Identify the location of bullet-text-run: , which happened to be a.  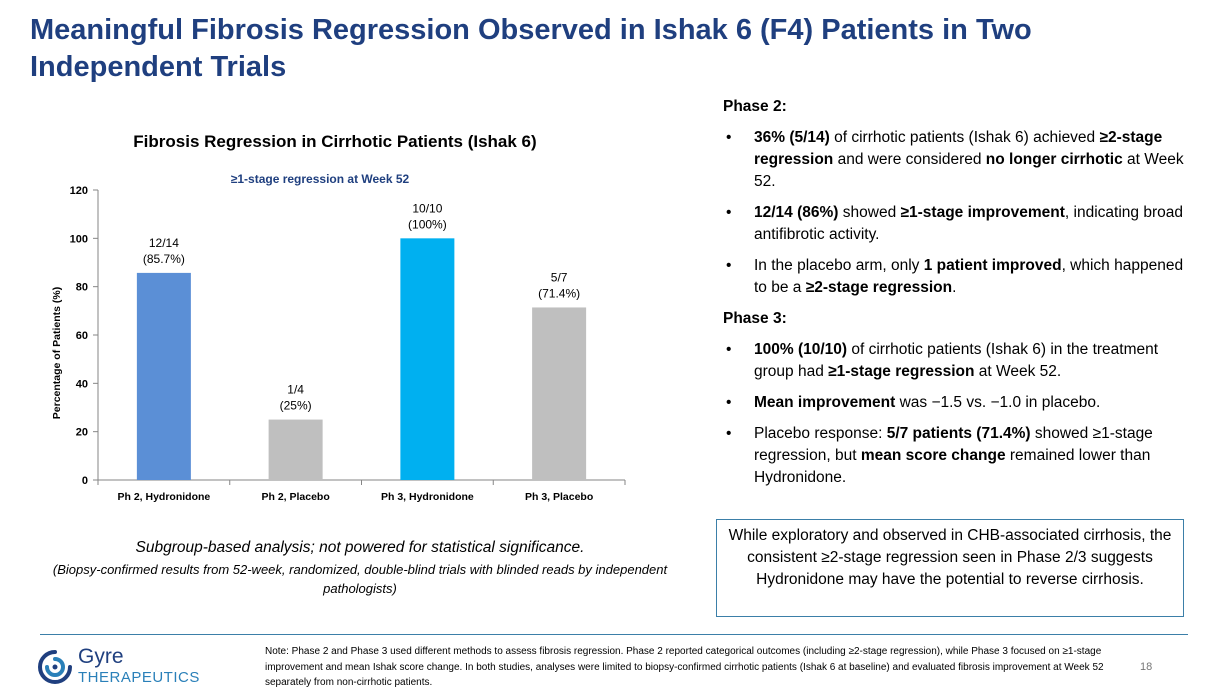
(969, 276).